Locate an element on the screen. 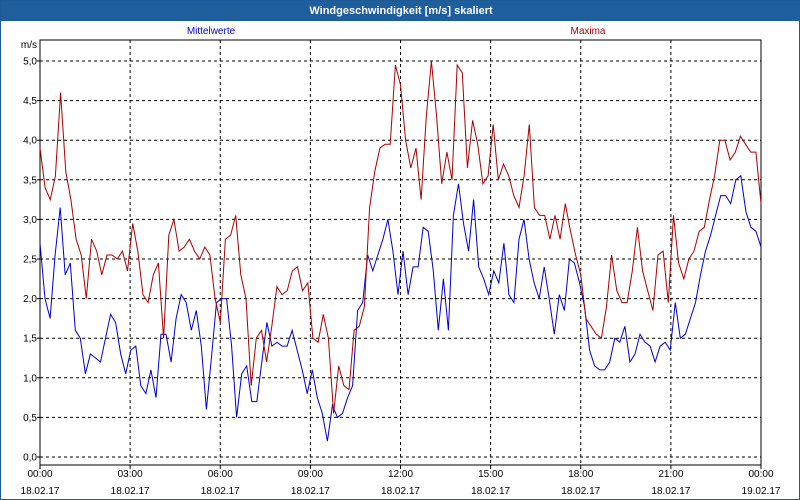  x-tick-time: 15:00 is located at coordinates (490, 474).